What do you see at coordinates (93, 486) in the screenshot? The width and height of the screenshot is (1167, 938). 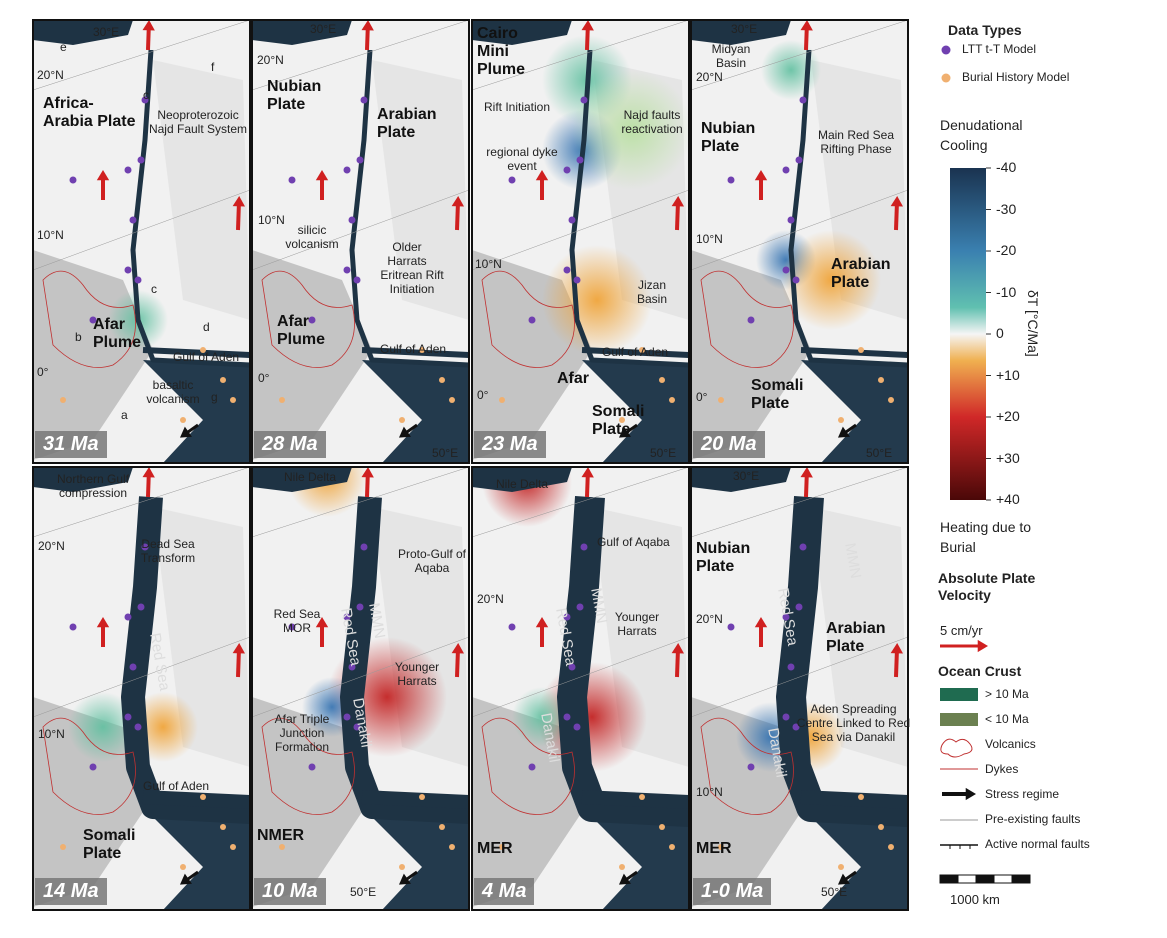 I see `map-label: Northern Gulf compression` at bounding box center [93, 486].